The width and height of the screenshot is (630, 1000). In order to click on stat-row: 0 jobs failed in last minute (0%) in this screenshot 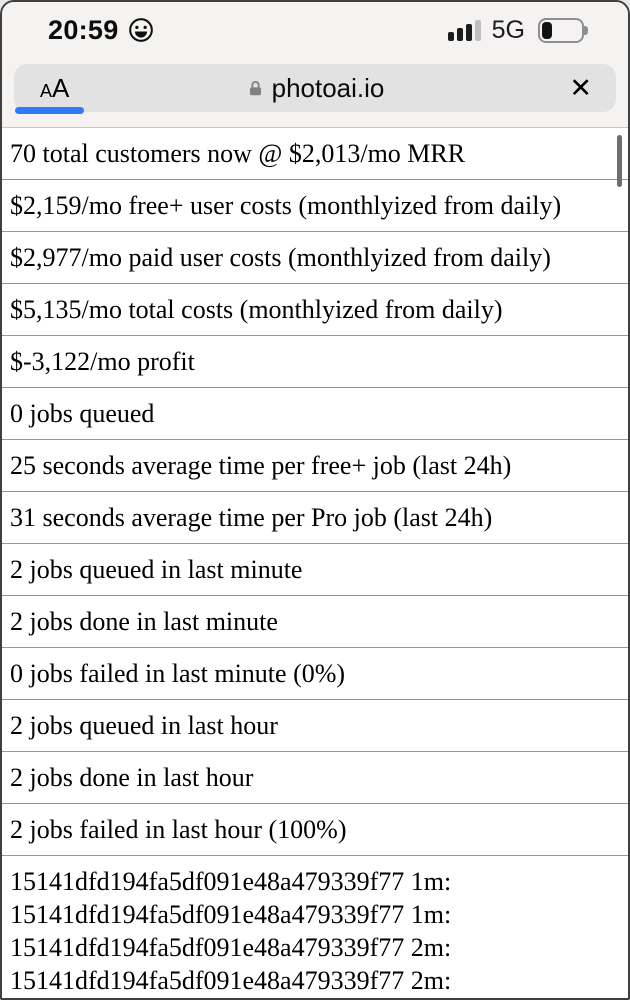, I will do `click(315, 674)`.